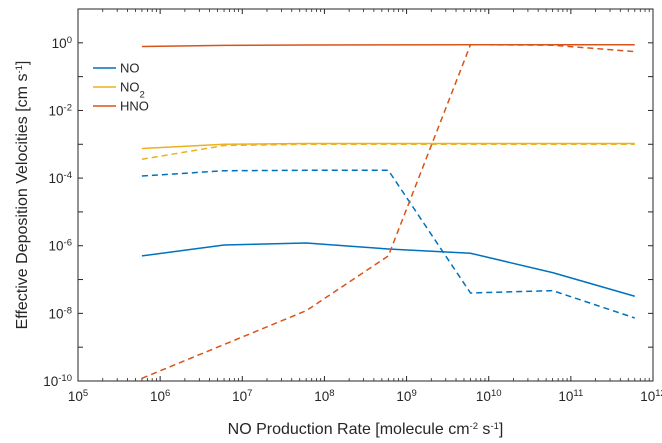  Describe the element at coordinates (60, 245) in the screenshot. I see `y-tick-label: 10⁻⁶` at that location.